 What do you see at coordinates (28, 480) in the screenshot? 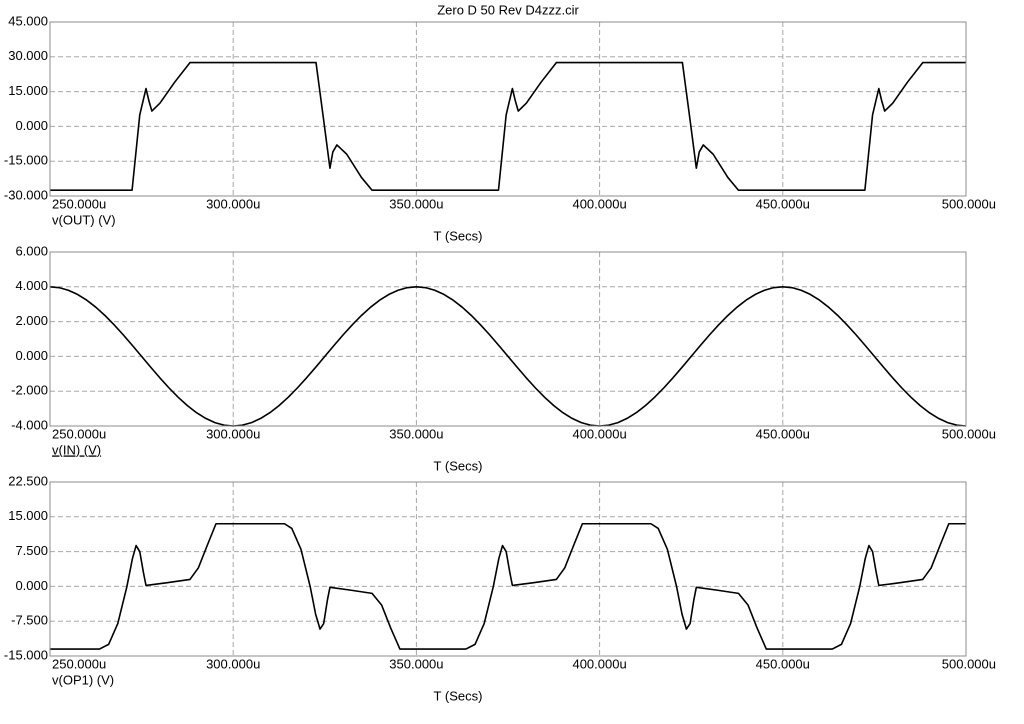
I see `y-tick-label: 22.500` at bounding box center [28, 480].